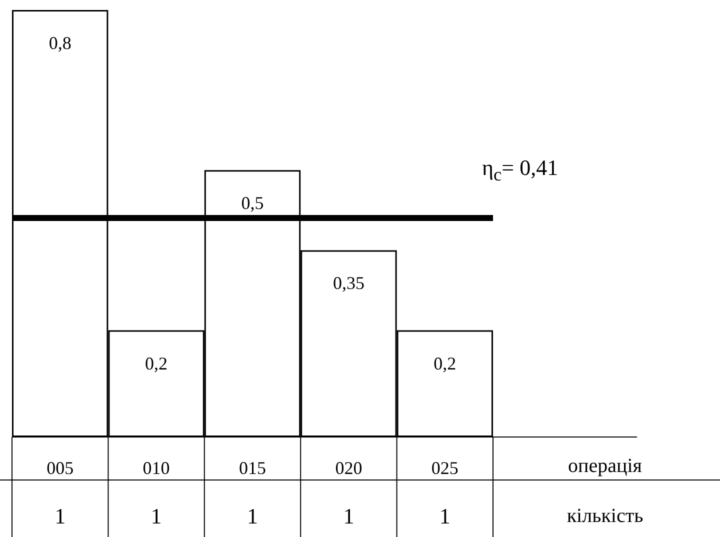  Describe the element at coordinates (348, 283) in the screenshot. I see `data-label: 0,35` at that location.